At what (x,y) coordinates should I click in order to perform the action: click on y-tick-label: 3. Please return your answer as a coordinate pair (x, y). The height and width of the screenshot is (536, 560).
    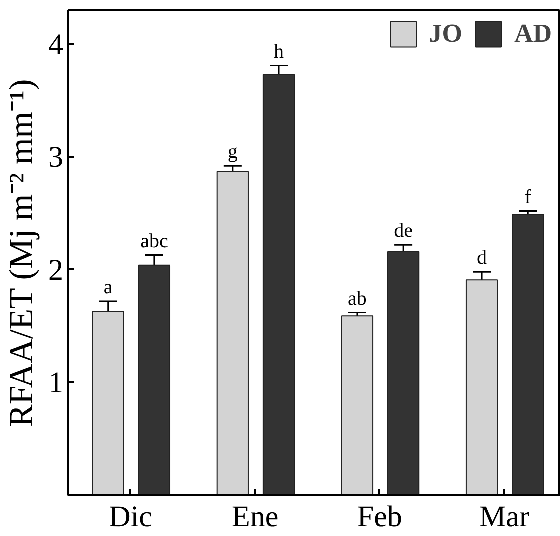
    Looking at the image, I should click on (56, 157).